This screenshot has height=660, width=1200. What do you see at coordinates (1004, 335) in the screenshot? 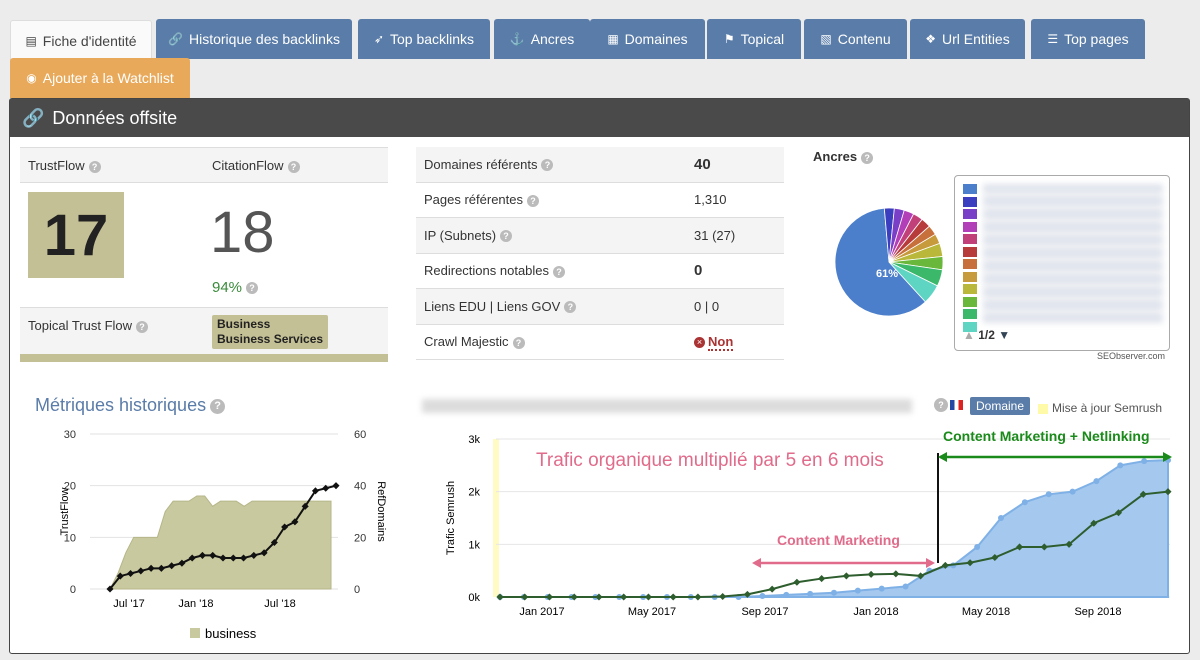
I see `page-down-icon: ▼` at bounding box center [1004, 335].